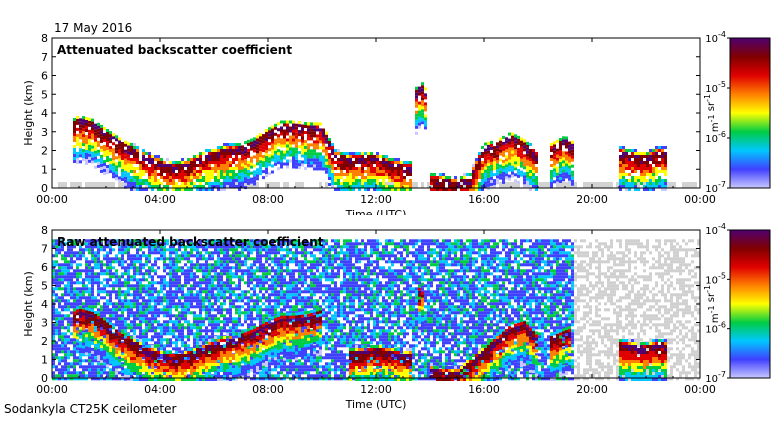 The width and height of the screenshot is (780, 424). Describe the element at coordinates (190, 242) in the screenshot. I see `panel-title: Raw attenuated backscatter coefficient` at that location.